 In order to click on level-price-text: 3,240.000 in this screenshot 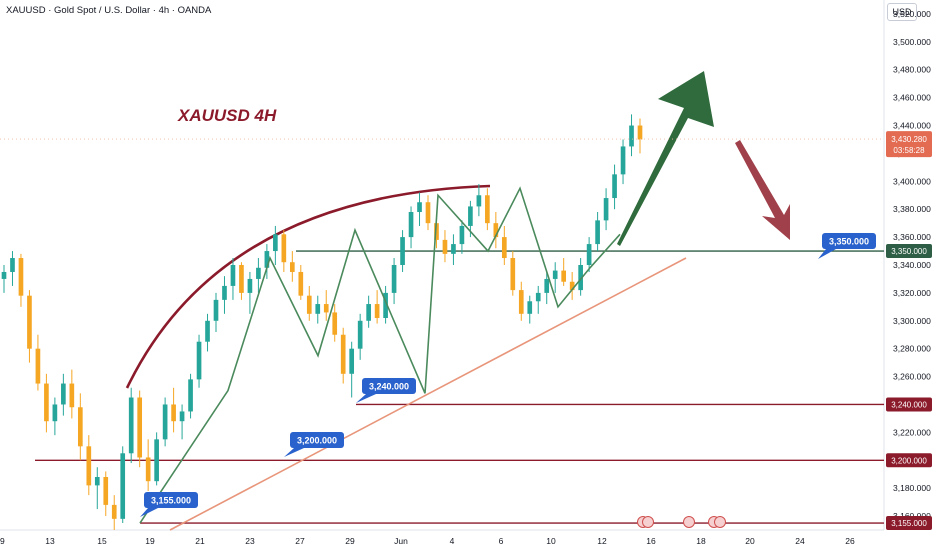, I will do `click(909, 404)`.